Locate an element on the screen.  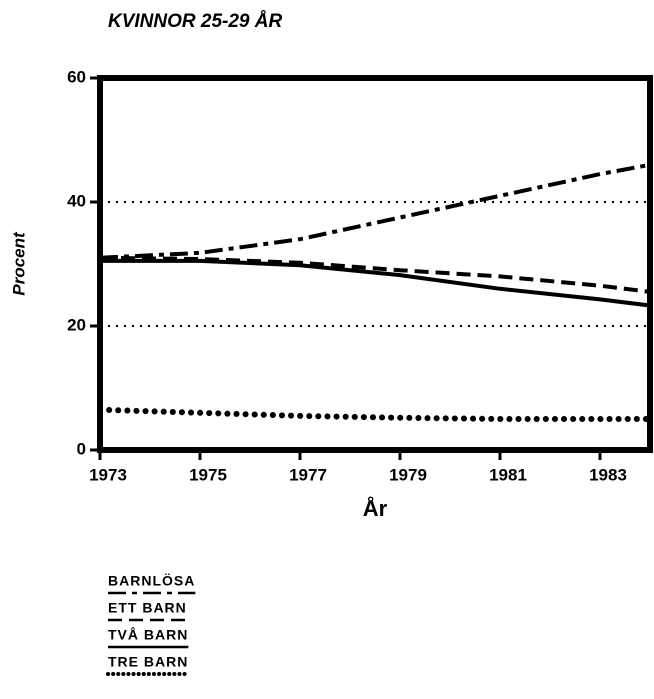
x-tick-label: 1979 is located at coordinates (408, 474).